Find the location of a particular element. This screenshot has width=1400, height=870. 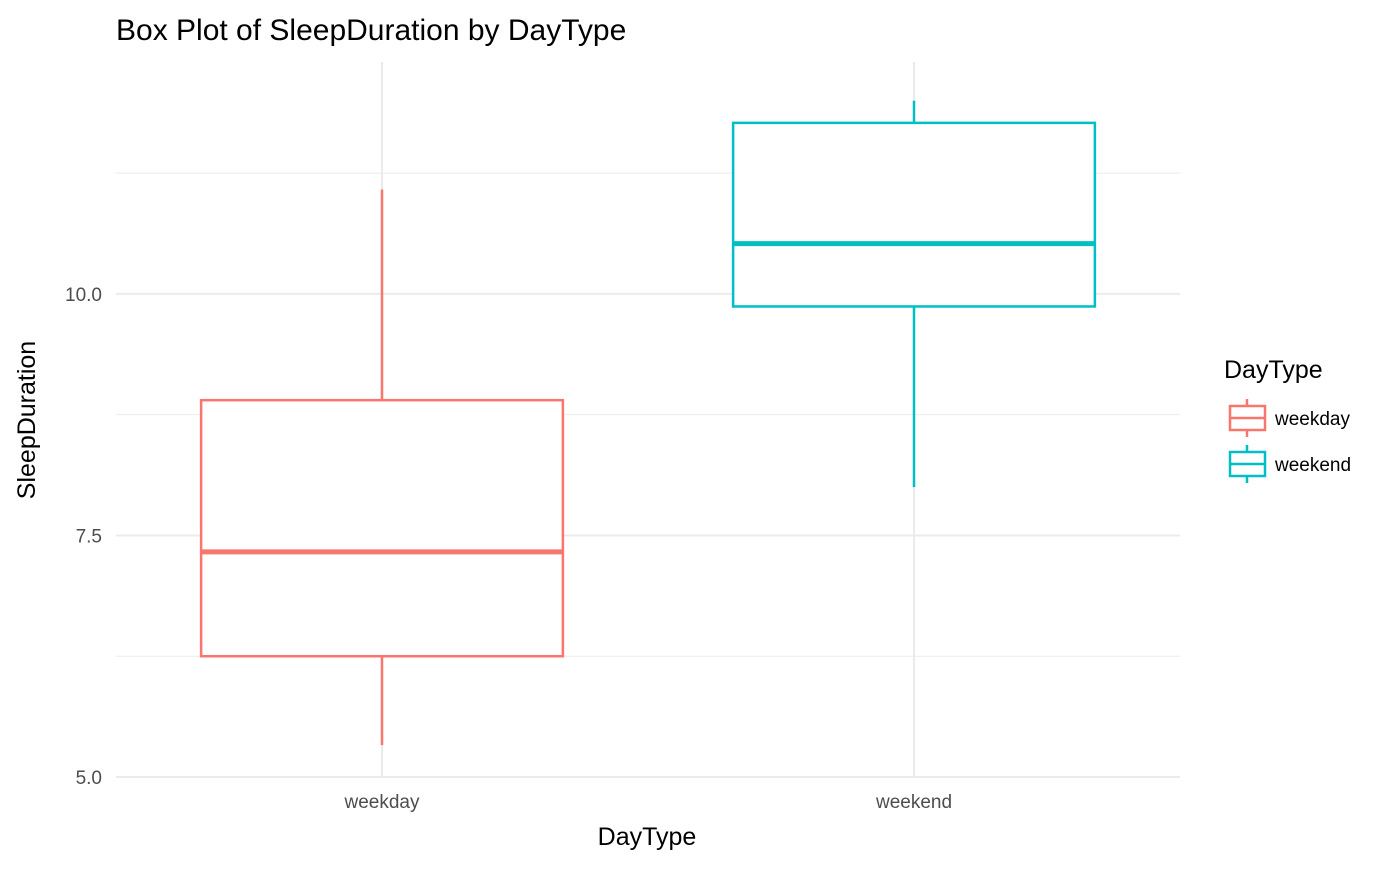

y-tick-label: 5.0 is located at coordinates (89, 778).